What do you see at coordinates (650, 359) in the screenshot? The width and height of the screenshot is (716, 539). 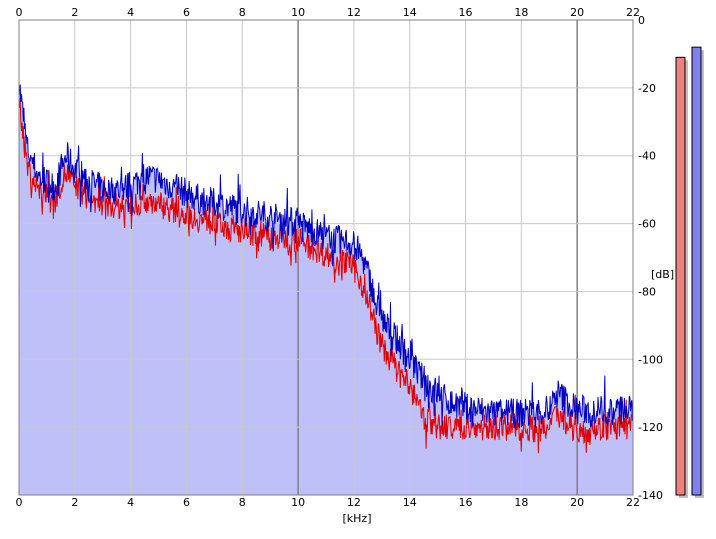 I see `y-tick-label-100: -100` at bounding box center [650, 359].